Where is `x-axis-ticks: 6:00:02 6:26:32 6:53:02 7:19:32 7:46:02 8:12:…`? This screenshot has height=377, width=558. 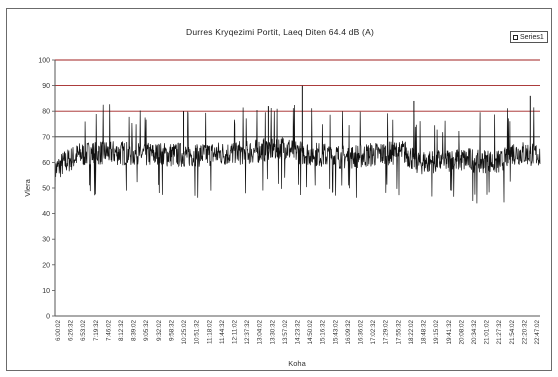
x-axis-ticks: 6:00:02 6:26:32 6:53:02 7:19:32 7:46:02 8:12:… is located at coordinates (298, 332).